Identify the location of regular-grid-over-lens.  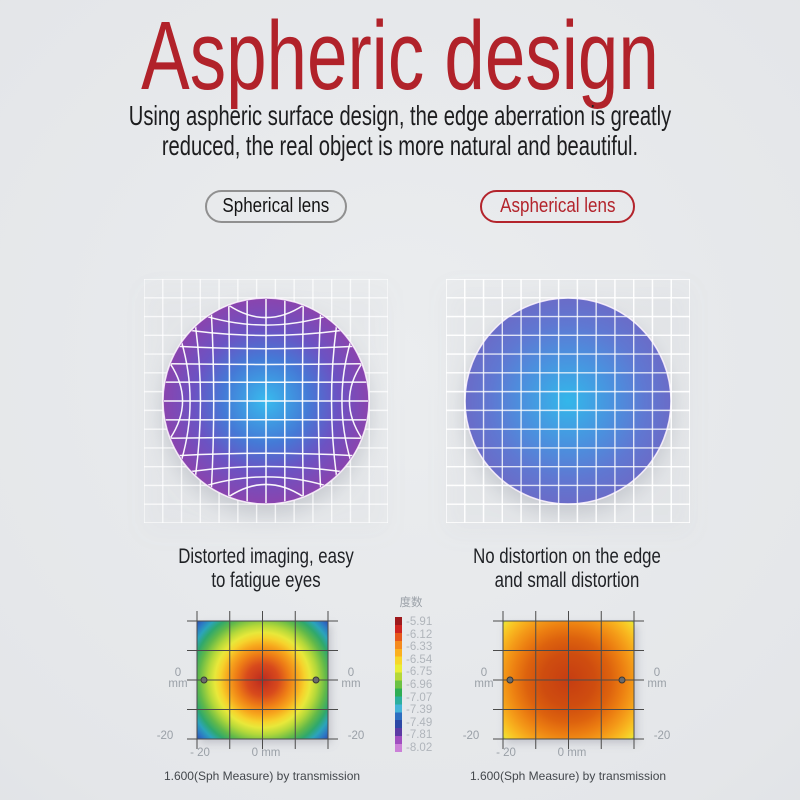
(568, 401).